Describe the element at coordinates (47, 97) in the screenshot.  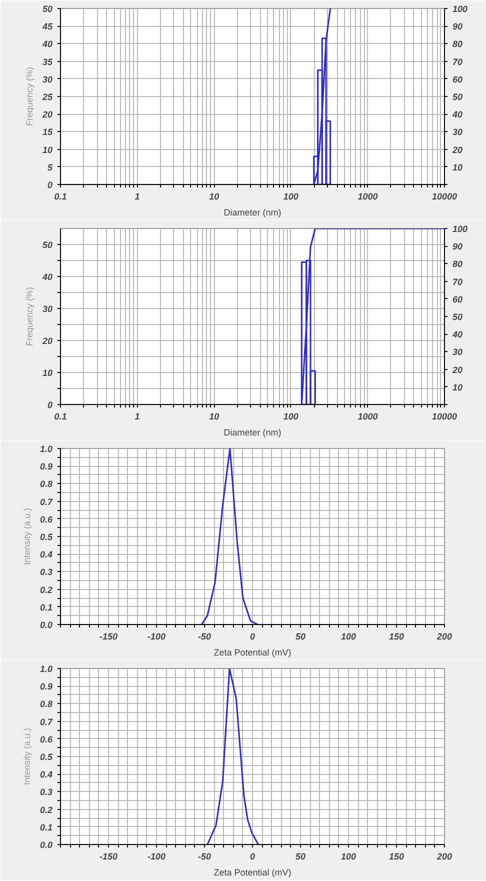
I see `y-tick-label: 25` at that location.